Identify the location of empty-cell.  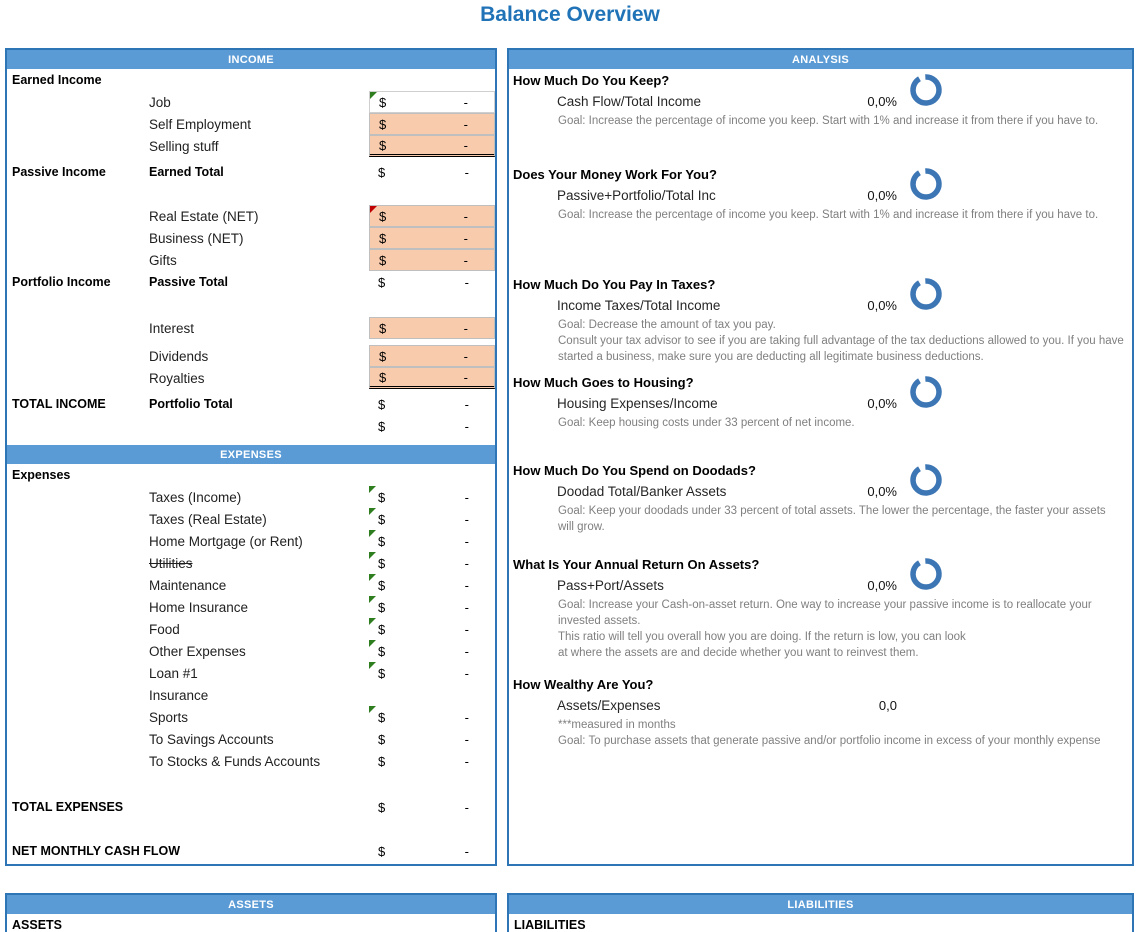
(432, 80).